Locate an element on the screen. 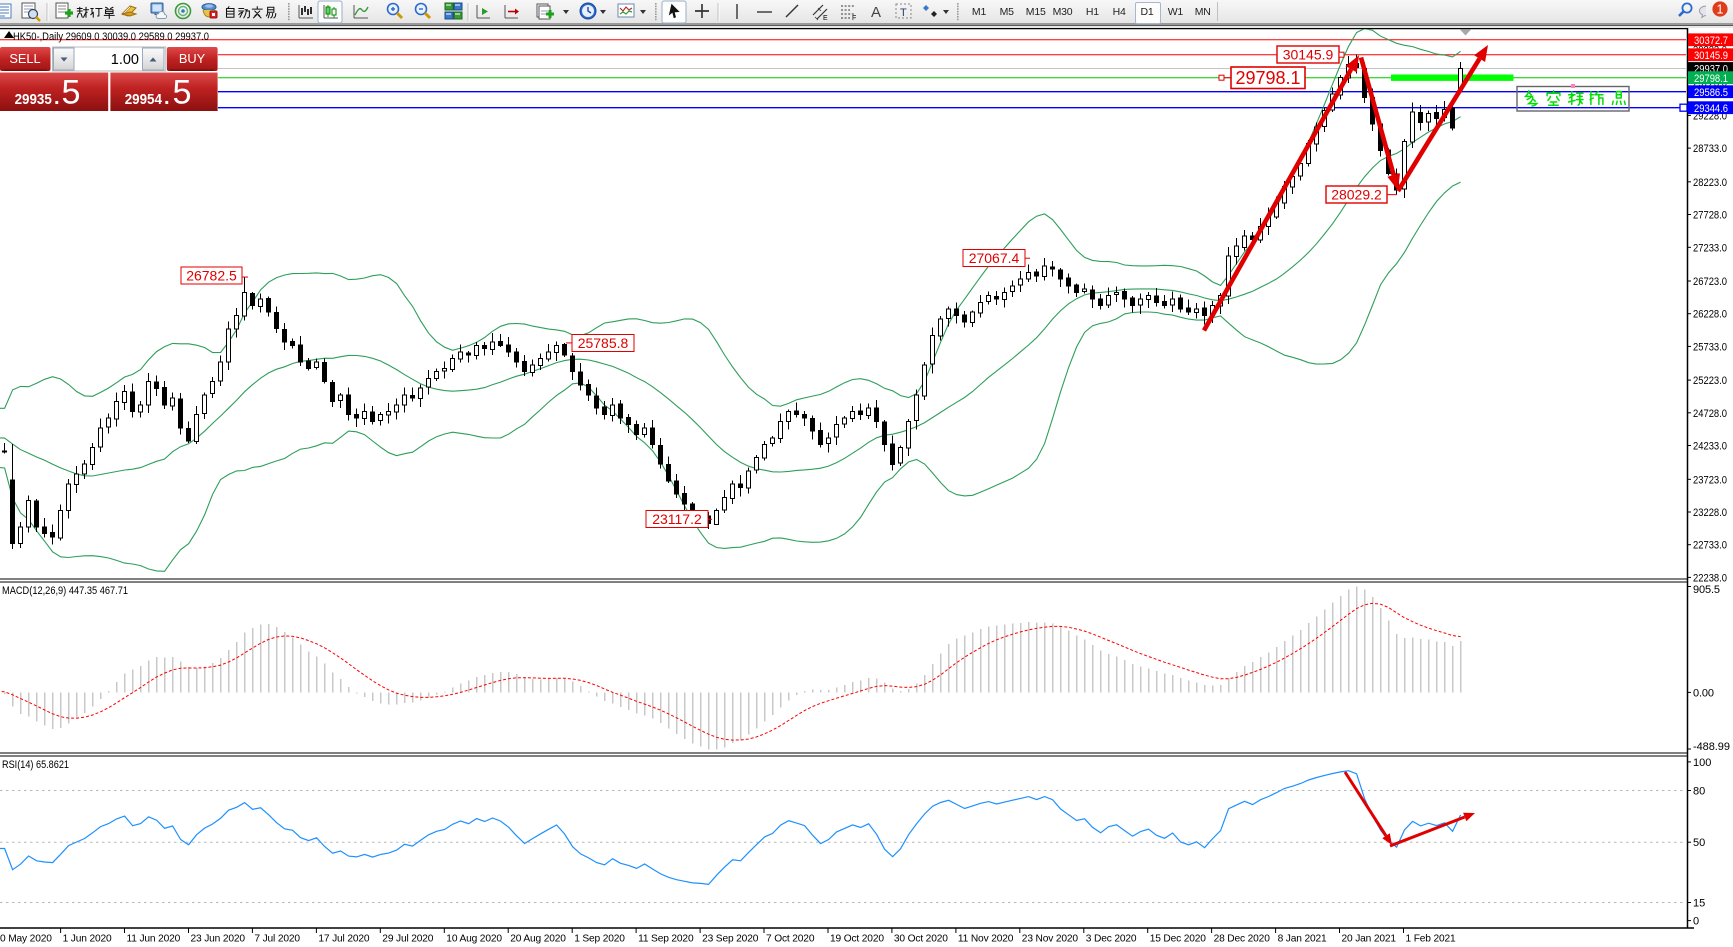  svg-text: 29 Jul 2020 is located at coordinates (408, 939).